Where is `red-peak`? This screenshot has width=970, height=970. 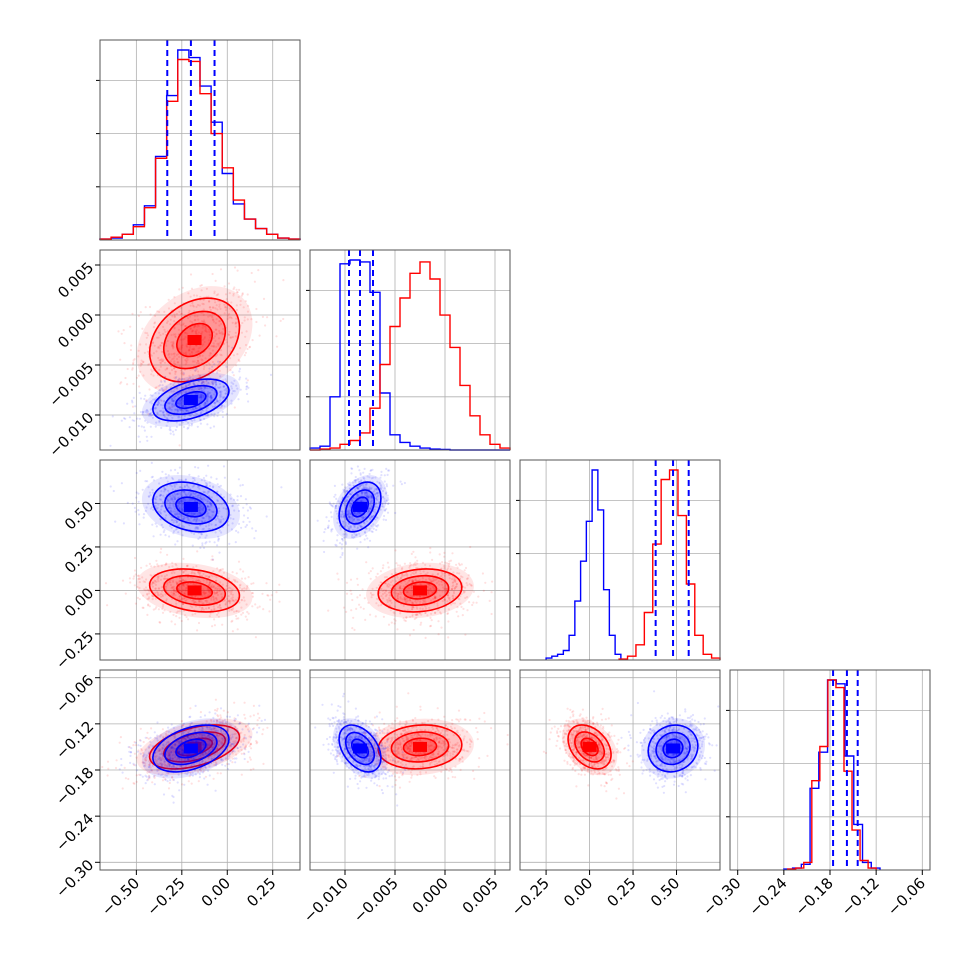
red-peak is located at coordinates (420, 590).